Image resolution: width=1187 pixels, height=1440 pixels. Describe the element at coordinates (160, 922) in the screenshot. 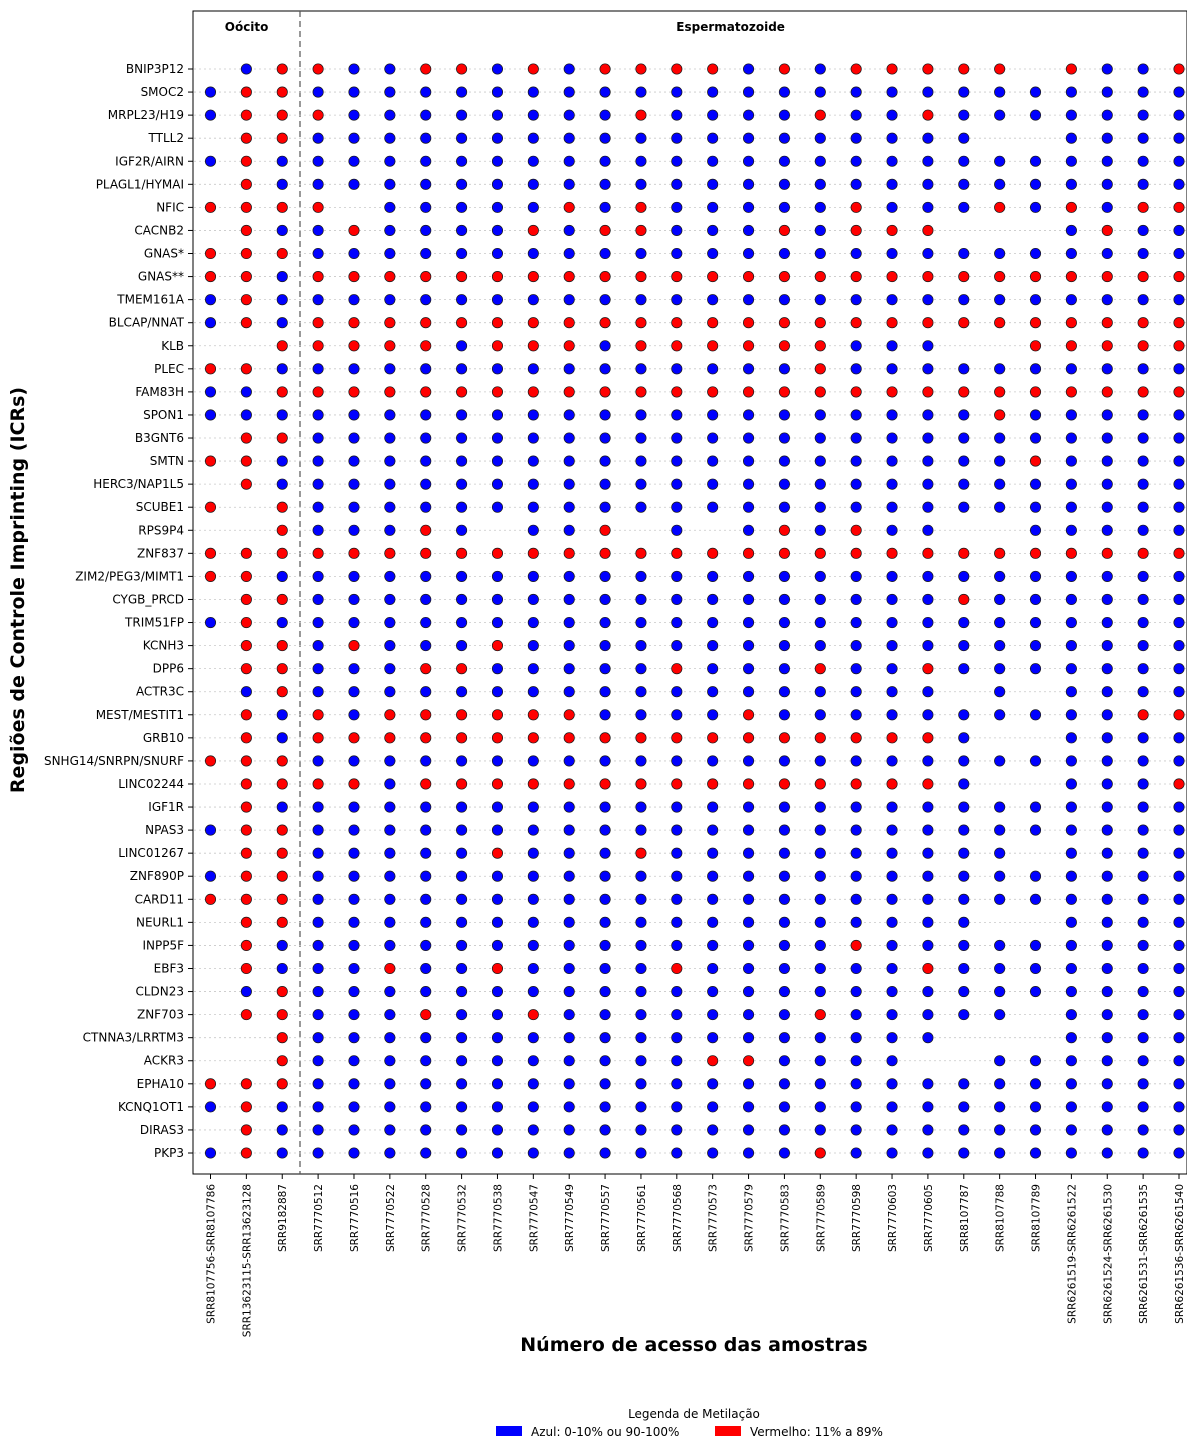

I see `y-tick-label: NEURL1` at that location.